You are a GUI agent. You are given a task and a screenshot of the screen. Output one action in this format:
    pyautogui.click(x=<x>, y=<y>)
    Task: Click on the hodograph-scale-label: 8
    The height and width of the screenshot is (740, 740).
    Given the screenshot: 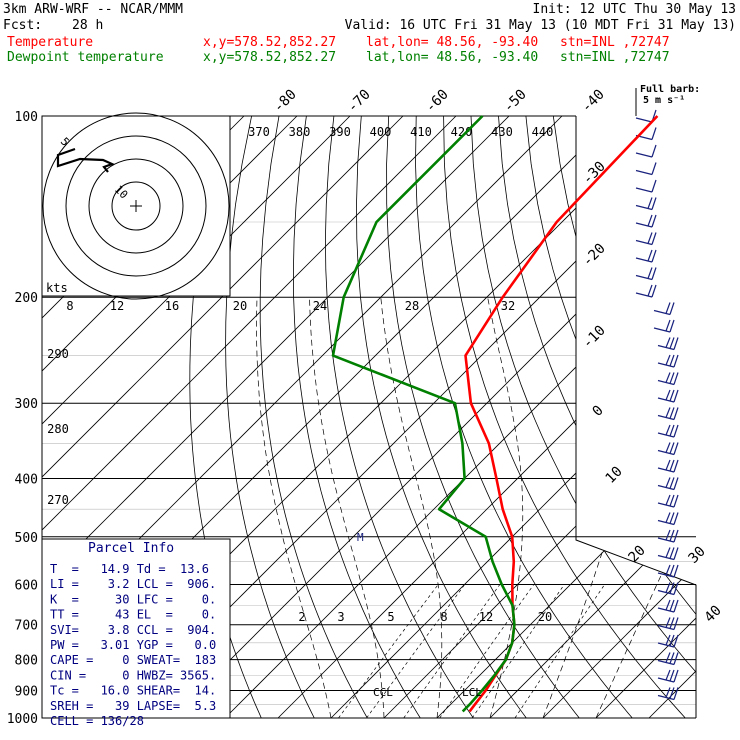 What is the action you would take?
    pyautogui.click(x=69, y=306)
    